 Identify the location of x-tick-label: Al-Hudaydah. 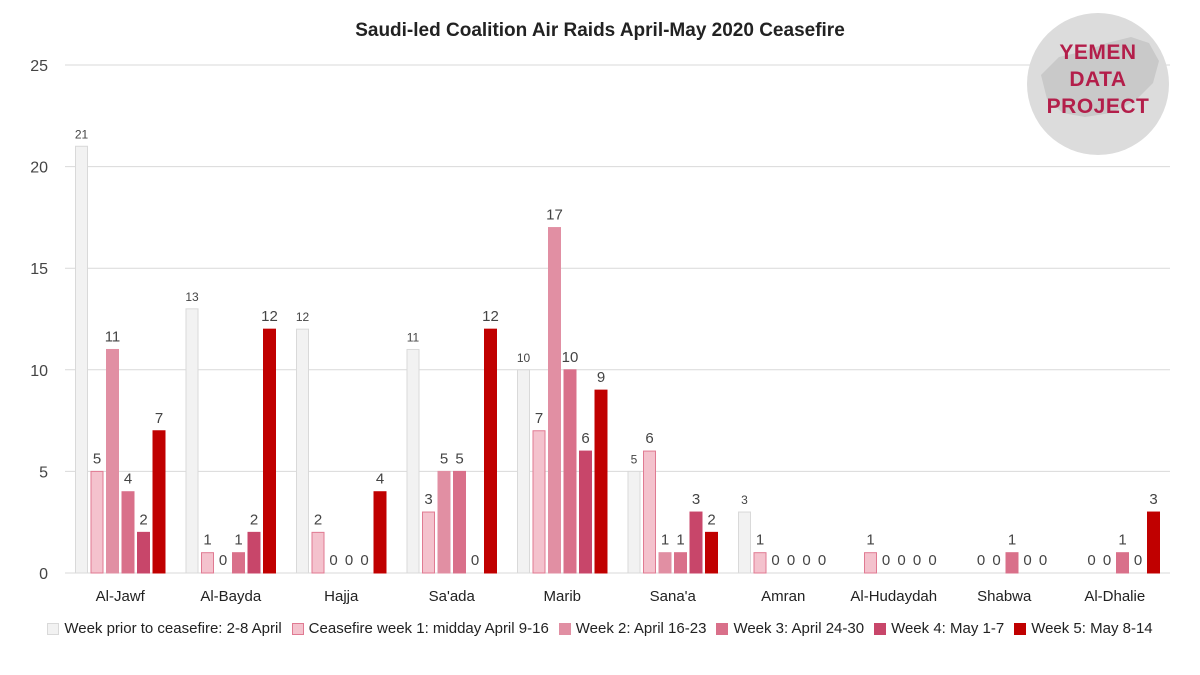
(893, 596).